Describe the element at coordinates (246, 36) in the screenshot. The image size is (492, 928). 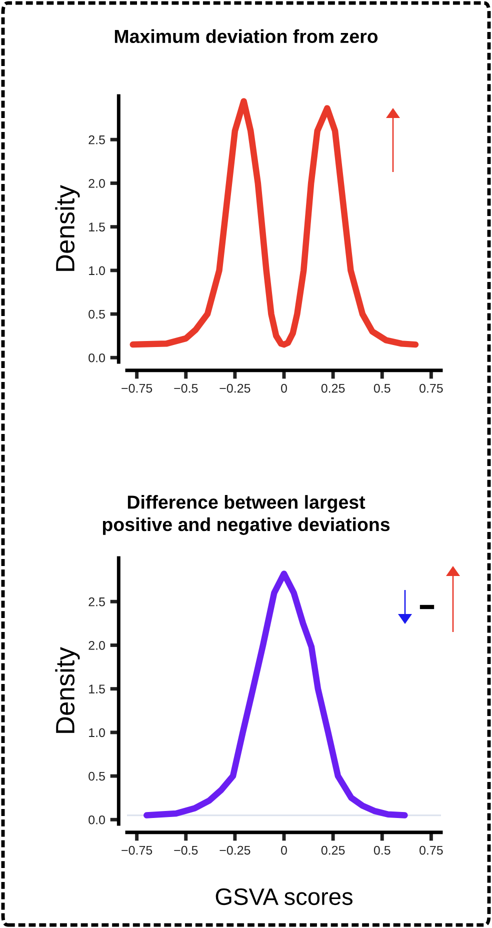
I see `chart-title: Maximum deviation from zero` at that location.